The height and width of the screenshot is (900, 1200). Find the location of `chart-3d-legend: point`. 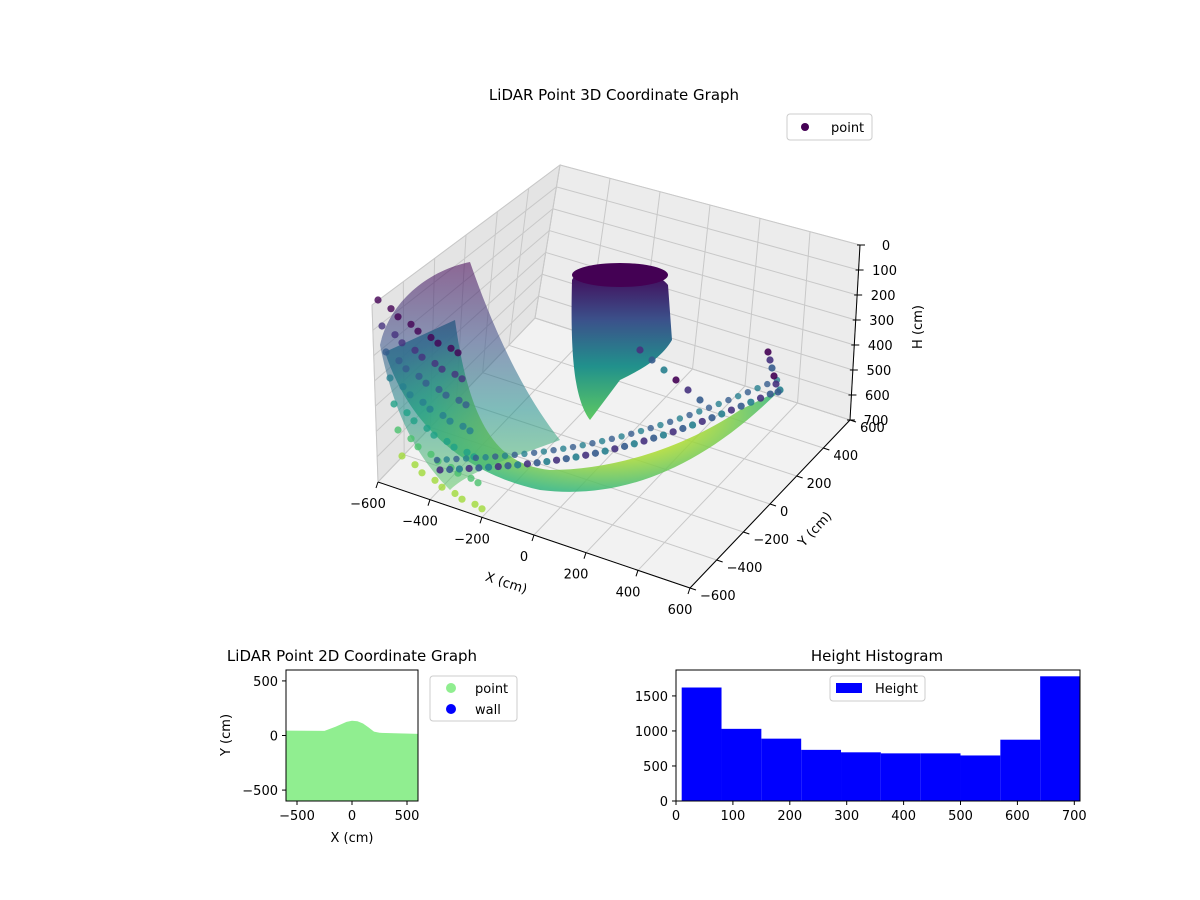

chart-3d-legend: point is located at coordinates (829, 127).